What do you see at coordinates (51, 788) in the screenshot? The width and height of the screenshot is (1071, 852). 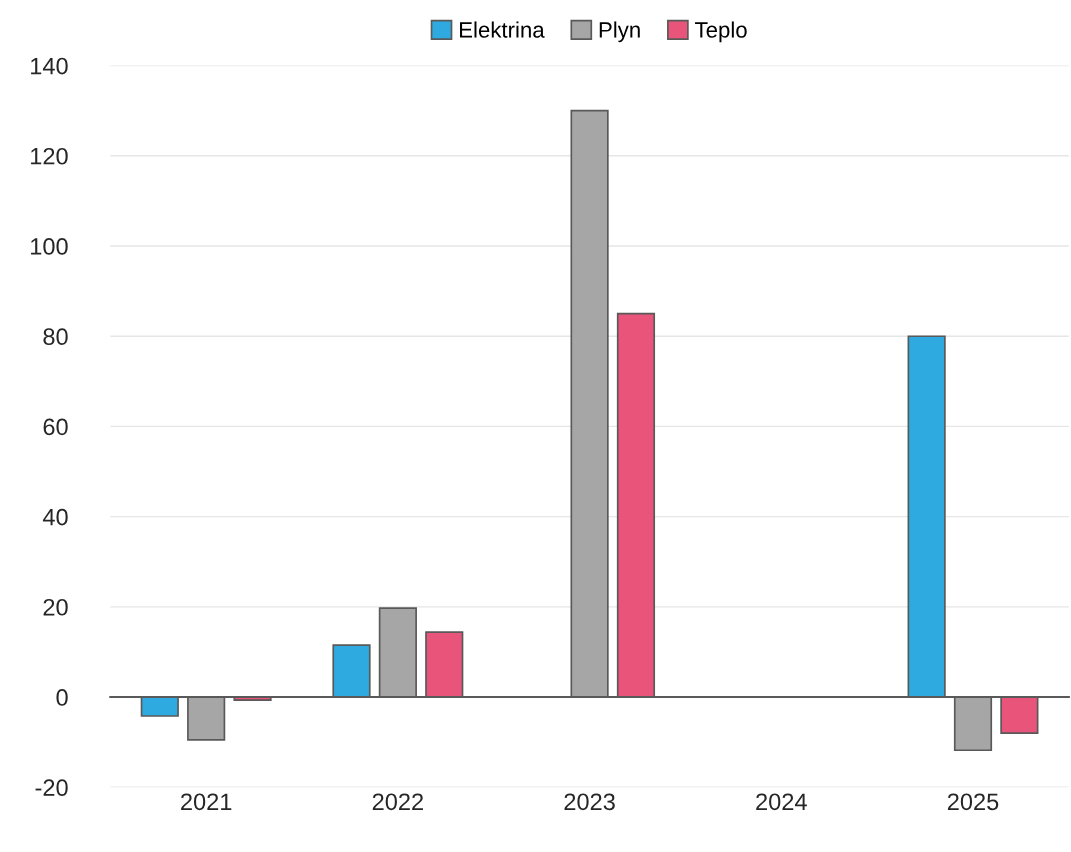 I see `y-tick-label: -20` at bounding box center [51, 788].